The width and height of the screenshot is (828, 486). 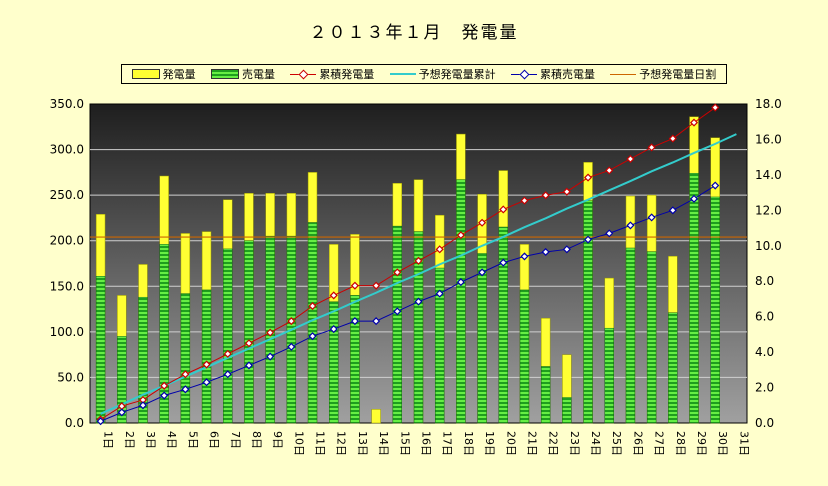 I want to click on x-tick-label: 27日, so click(x=659, y=443).